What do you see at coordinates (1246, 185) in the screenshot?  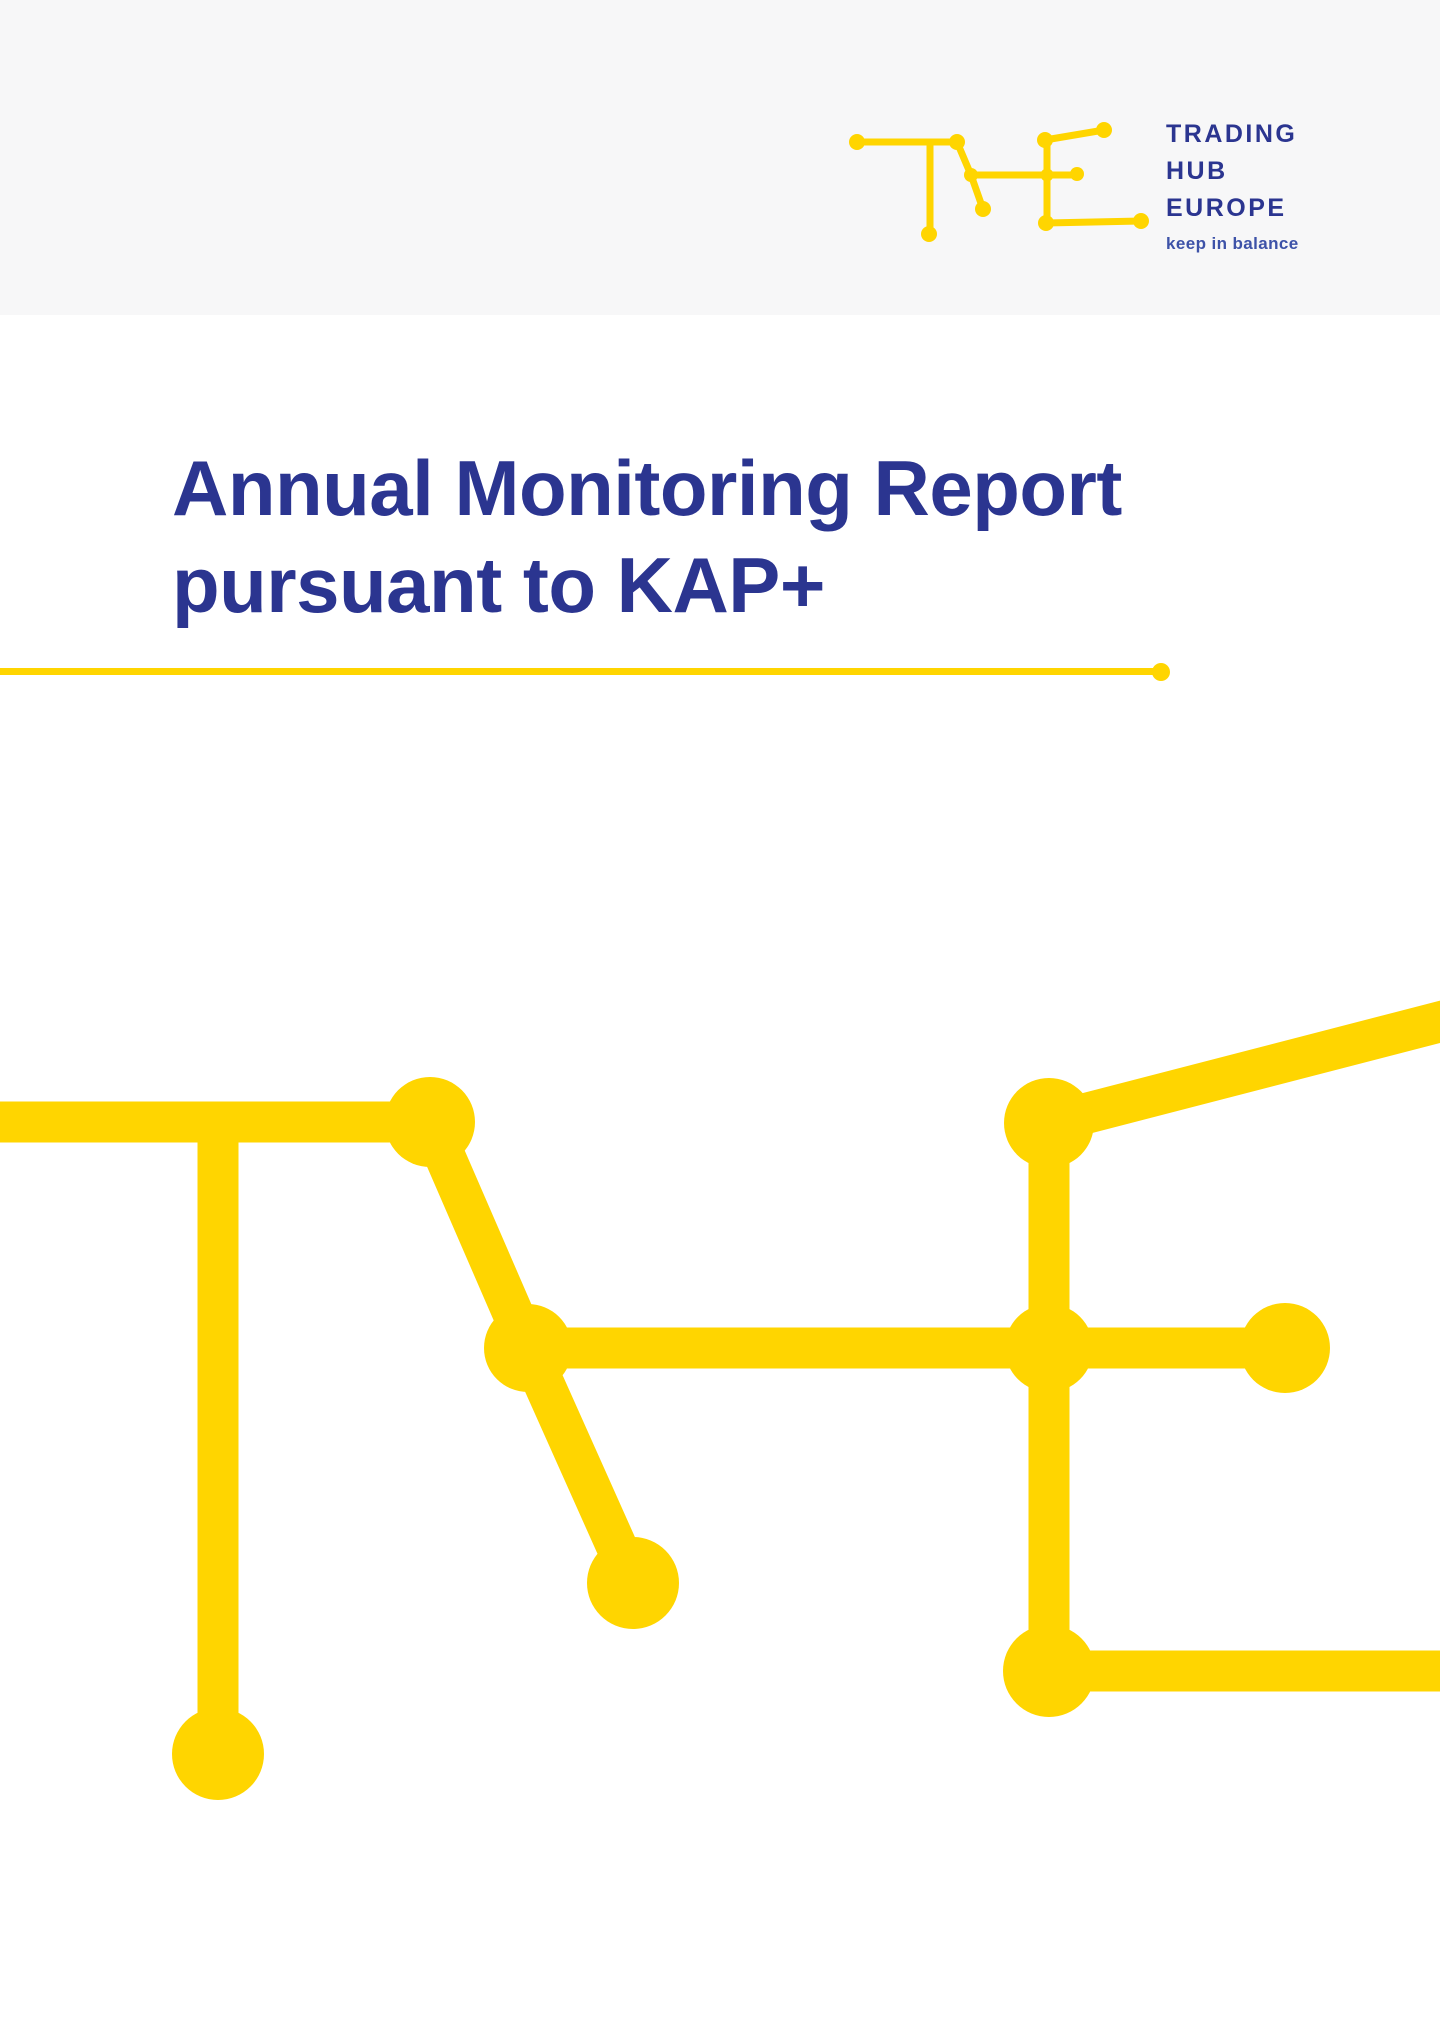 I see `logo-wordmark: TRADING HUB EUROPE keep in balance` at bounding box center [1246, 185].